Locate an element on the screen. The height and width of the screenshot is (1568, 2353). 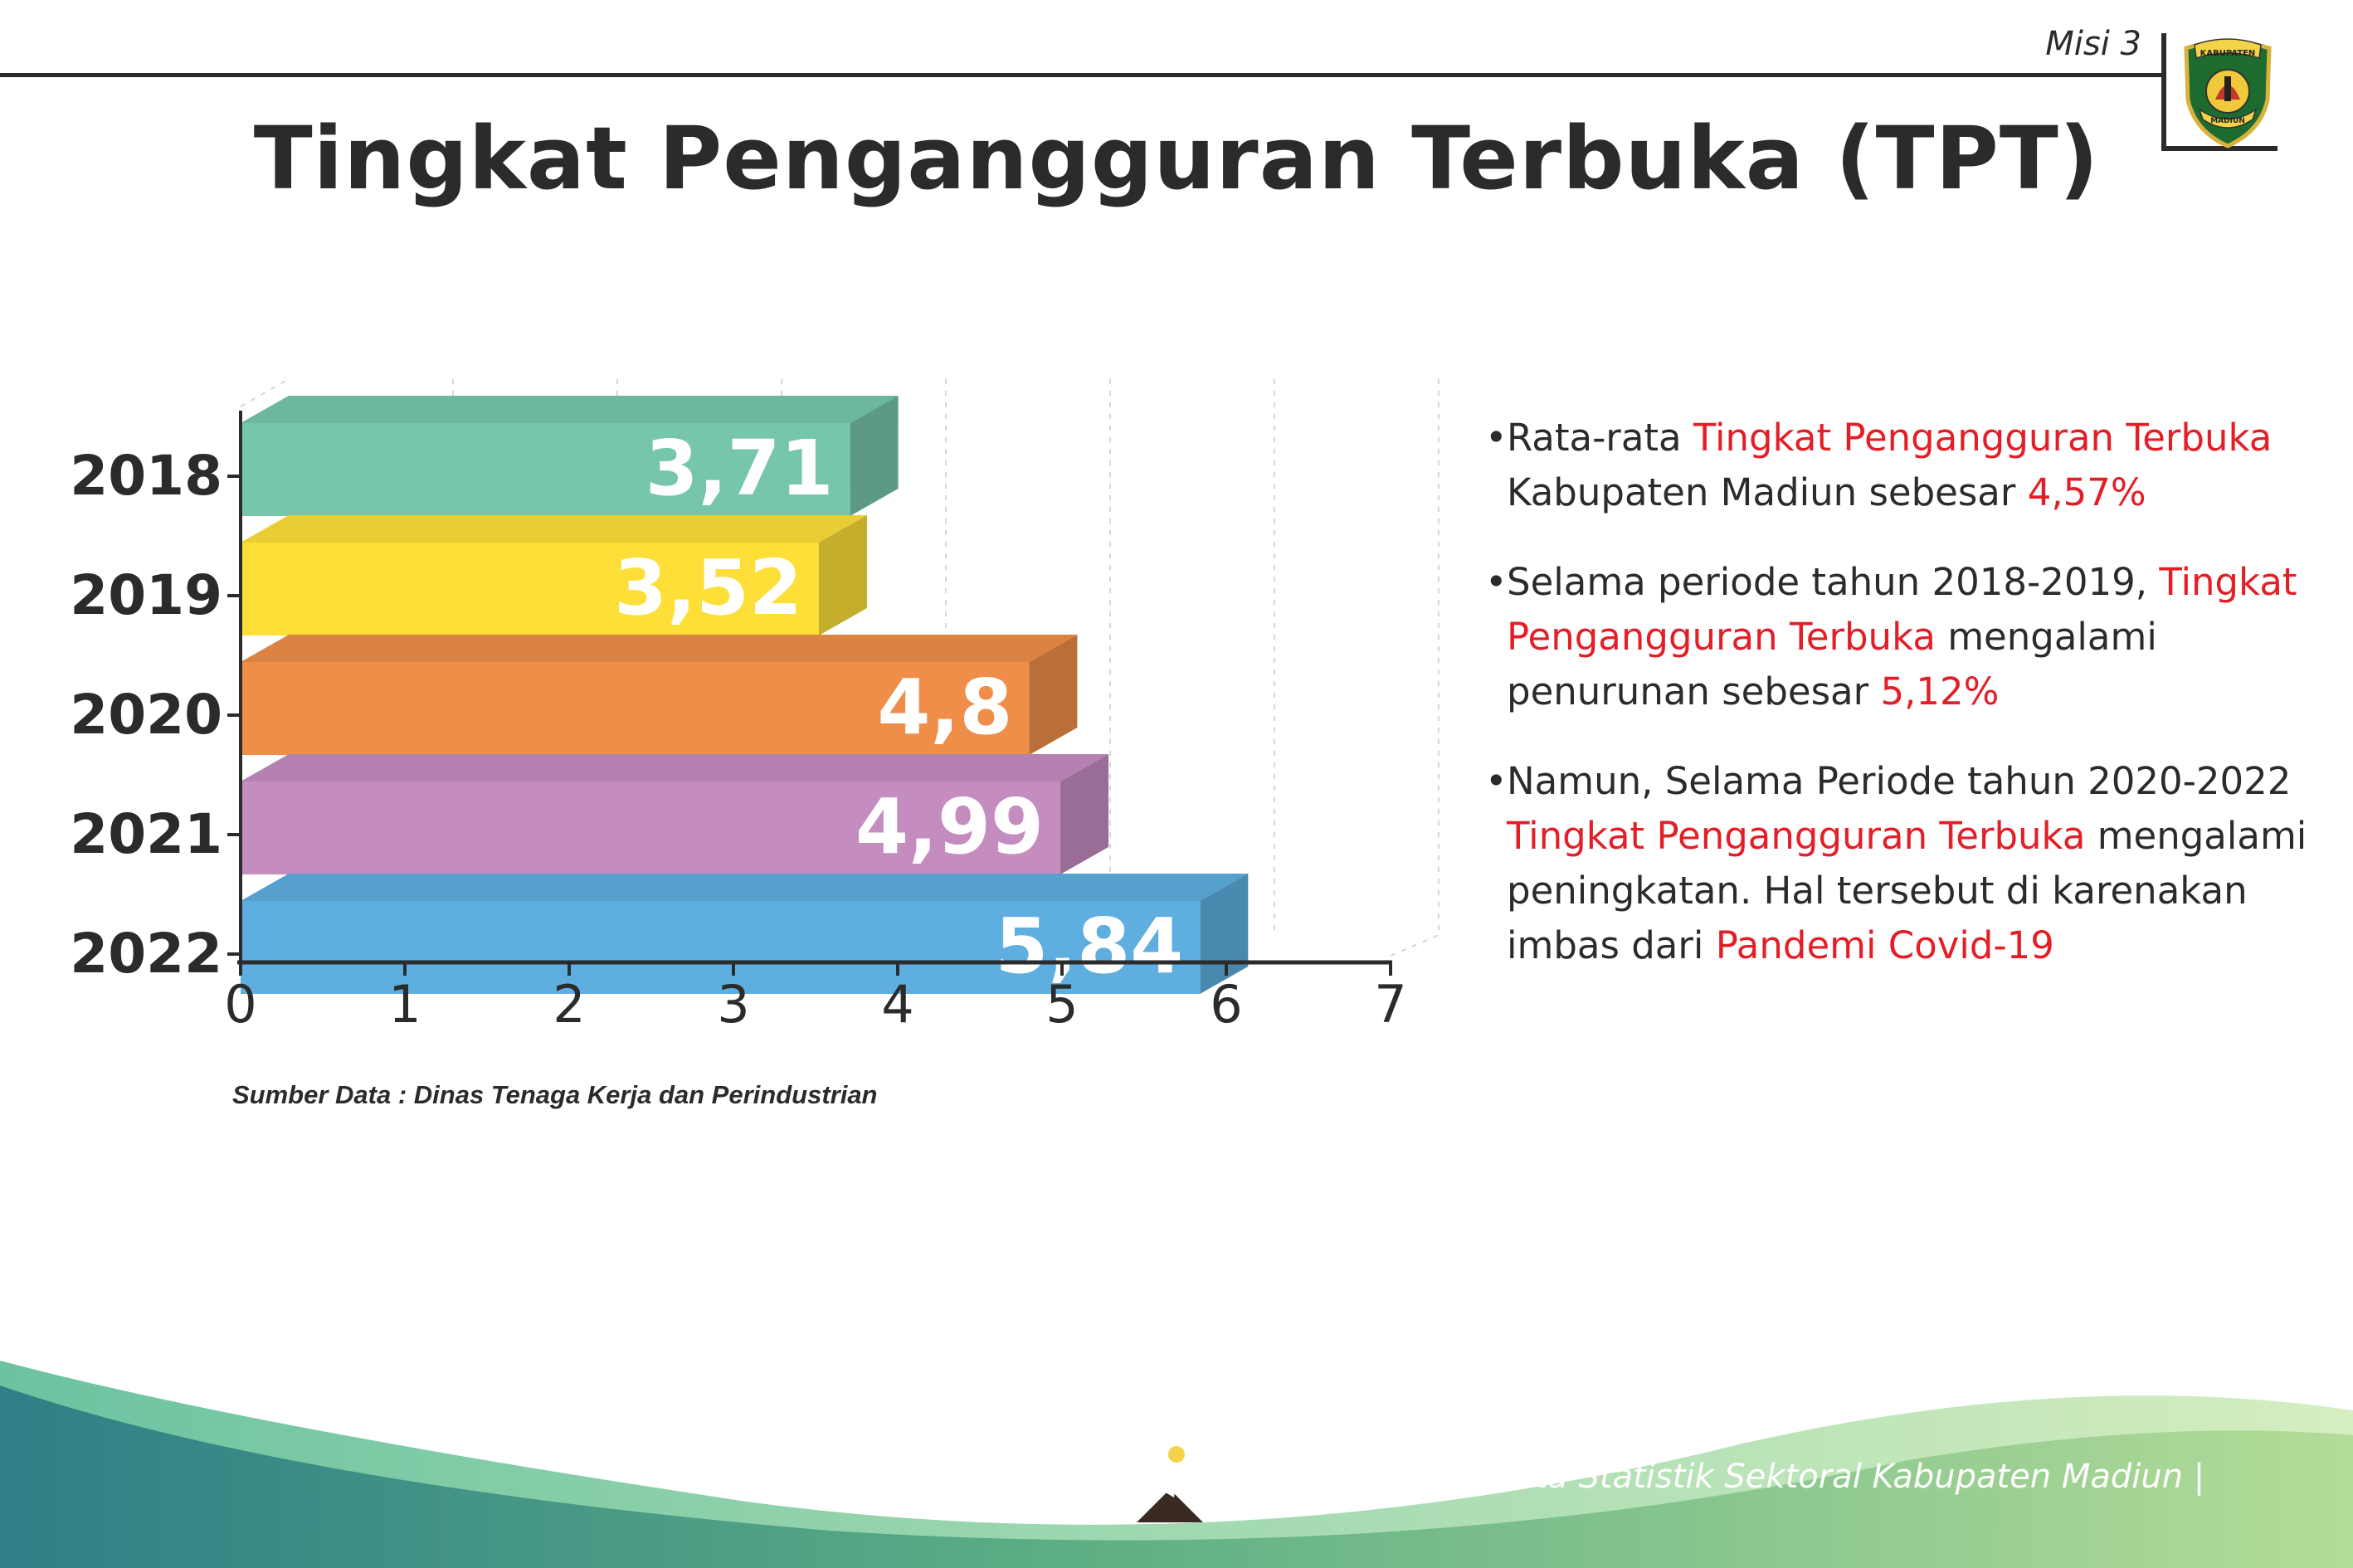
x-tick-label: 3 is located at coordinates (733, 1004).